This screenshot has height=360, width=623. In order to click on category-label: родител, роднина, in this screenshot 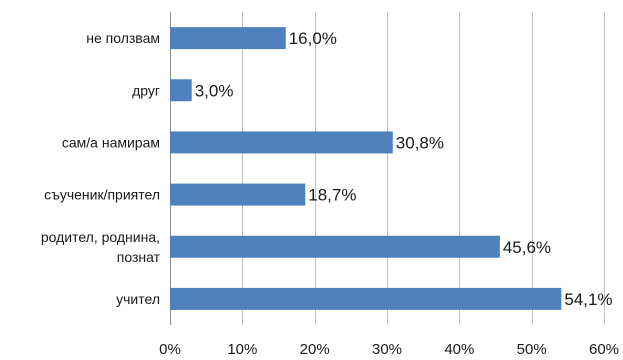, I will do `click(100, 237)`.